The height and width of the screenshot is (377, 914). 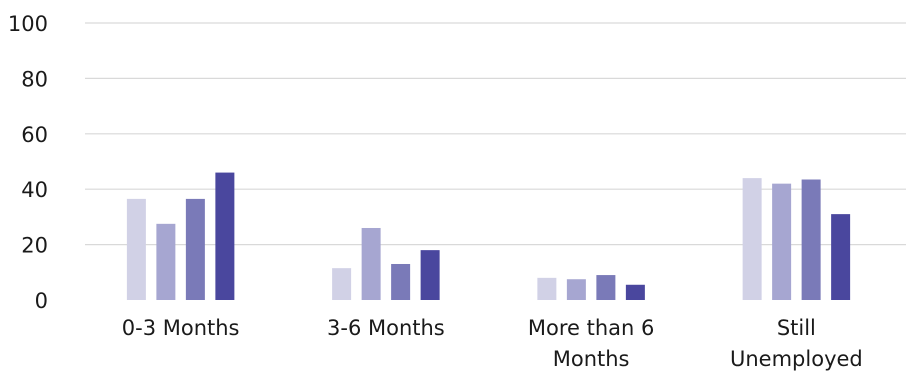 What do you see at coordinates (34, 79) in the screenshot?
I see `y-tick-label: 80` at bounding box center [34, 79].